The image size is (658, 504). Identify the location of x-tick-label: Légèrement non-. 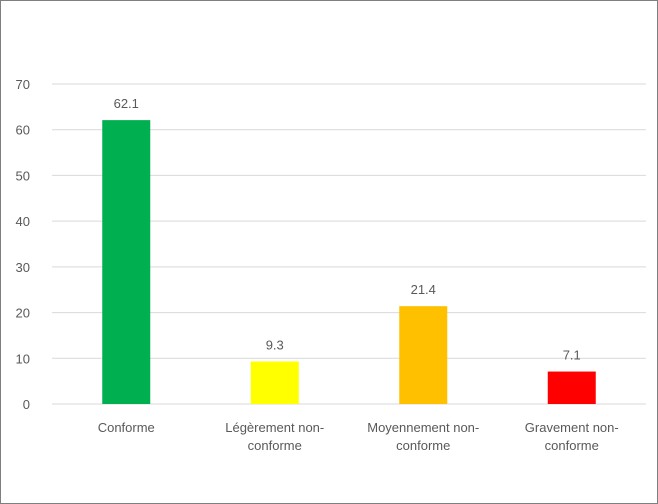
(274, 427).